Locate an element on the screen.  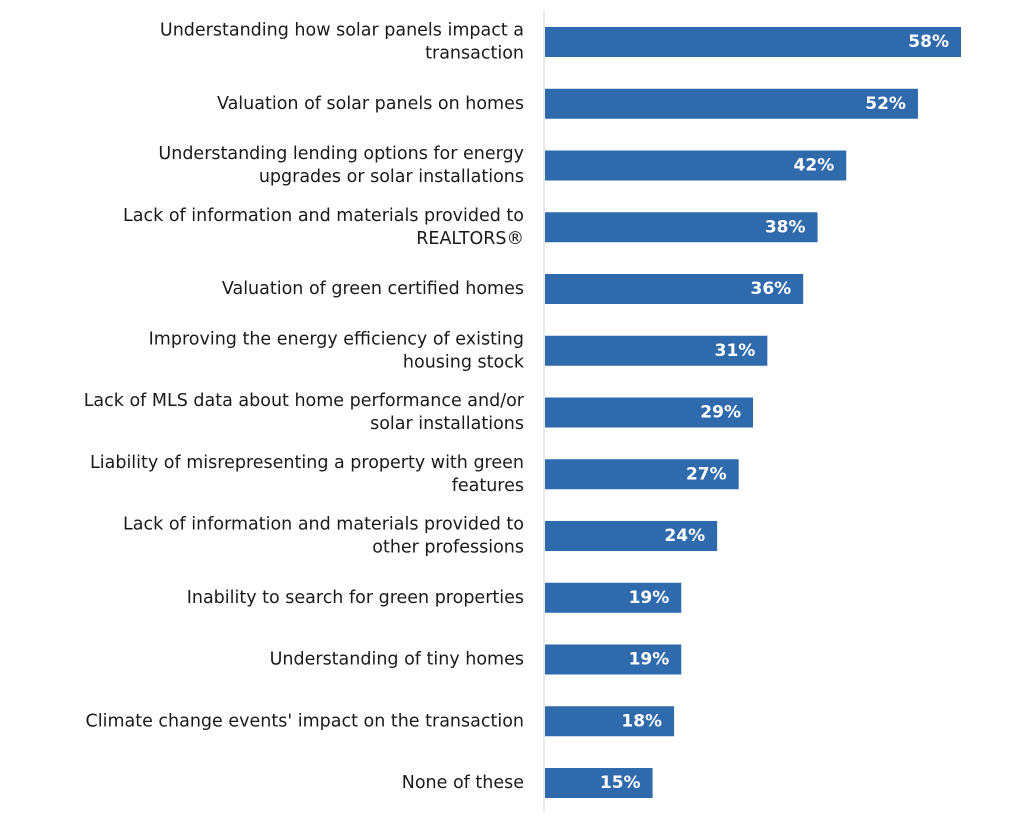
category-label-line: Understanding how solar panels impact a is located at coordinates (342, 31).